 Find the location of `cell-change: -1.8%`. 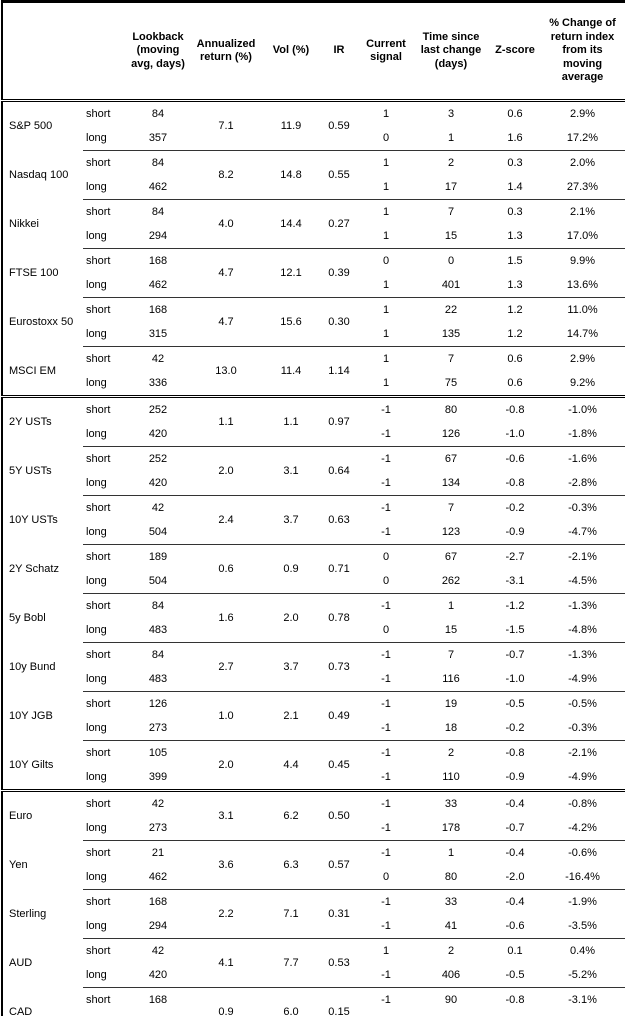

cell-change: -1.8% is located at coordinates (582, 434).